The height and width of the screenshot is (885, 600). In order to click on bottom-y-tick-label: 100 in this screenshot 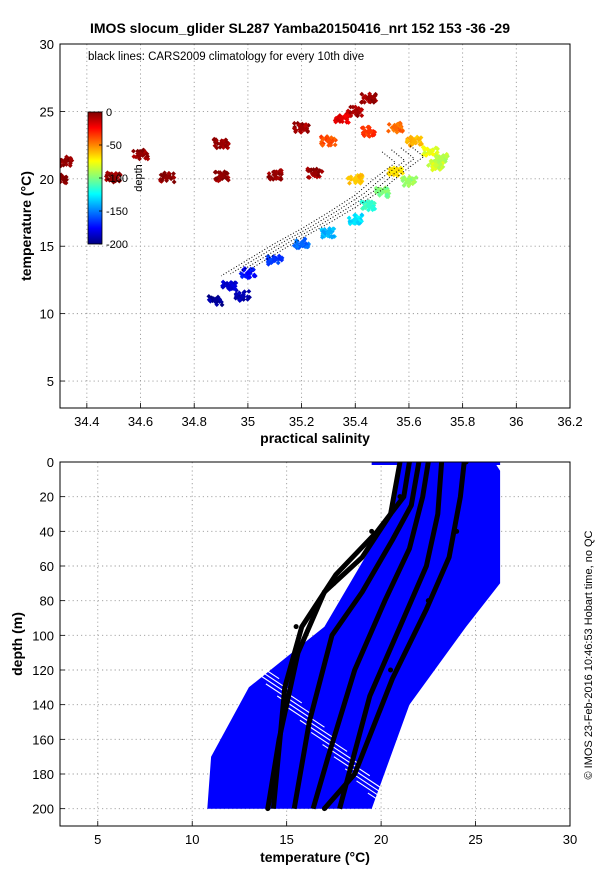, I will do `click(43, 635)`.